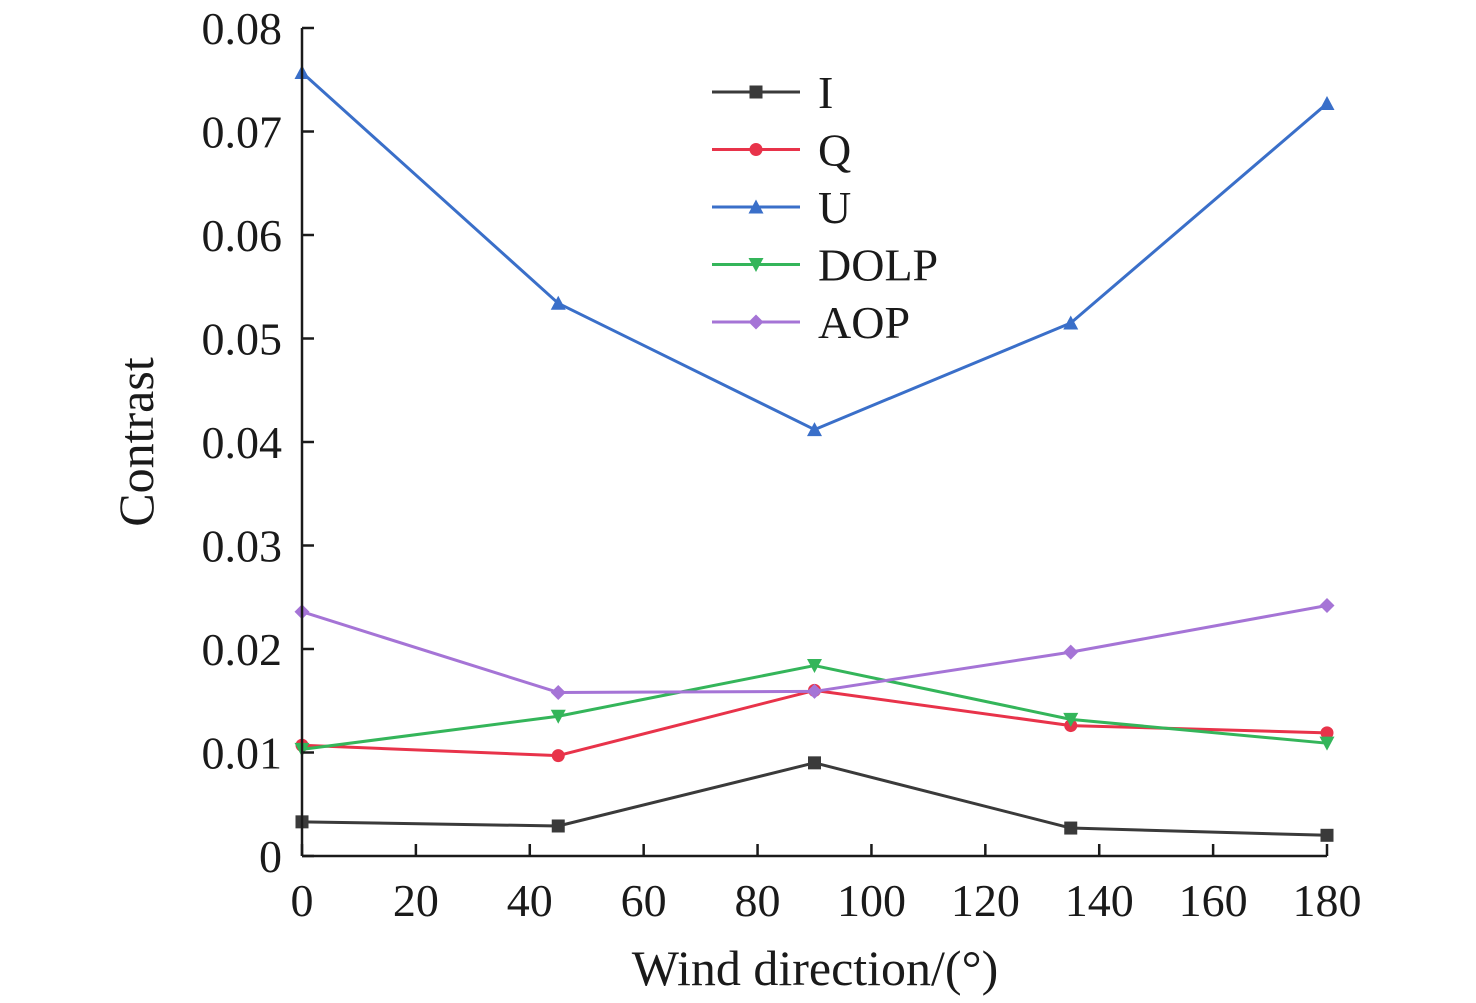 The width and height of the screenshot is (1476, 1003). What do you see at coordinates (242, 235) in the screenshot?
I see `y-tick-label: 0.06` at bounding box center [242, 235].